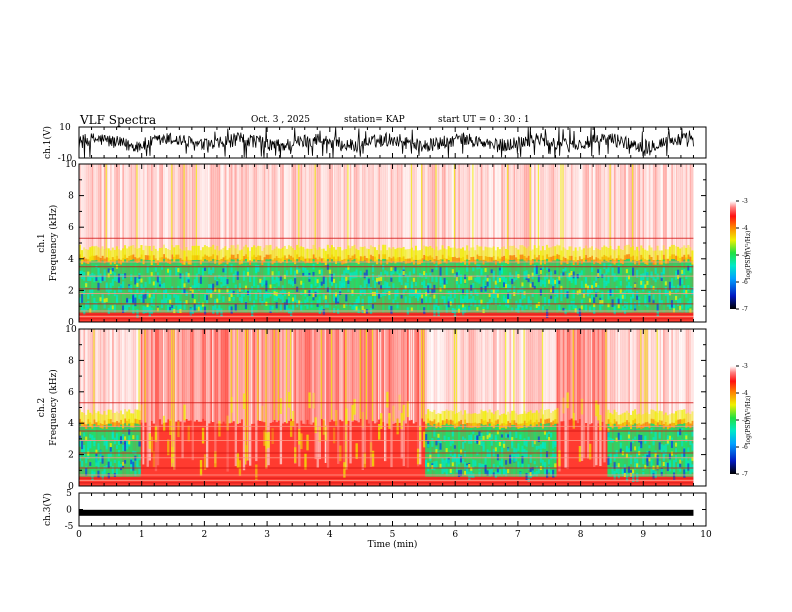 Image resolution: width=792 pixels, height=612 pixels. Describe the element at coordinates (42, 242) in the screenshot. I see `y-axis-channel-label: ch.1` at that location.